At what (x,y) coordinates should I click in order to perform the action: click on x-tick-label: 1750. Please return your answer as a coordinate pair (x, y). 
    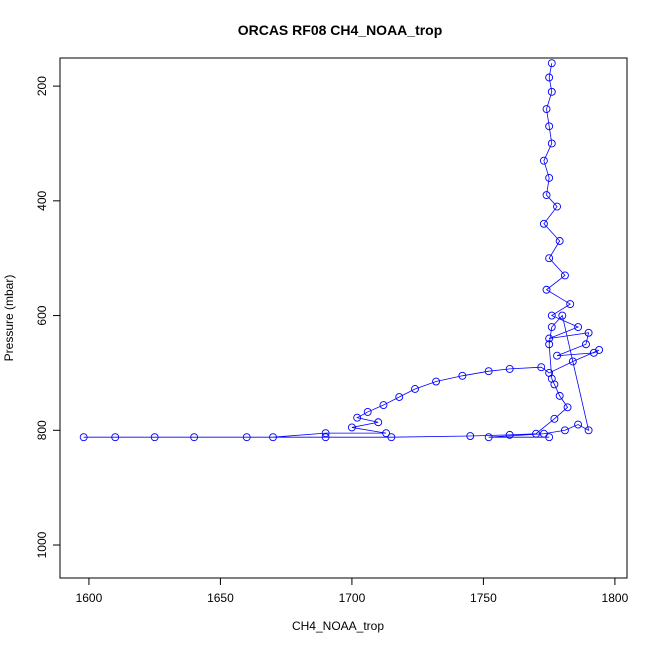
    Looking at the image, I should click on (483, 598).